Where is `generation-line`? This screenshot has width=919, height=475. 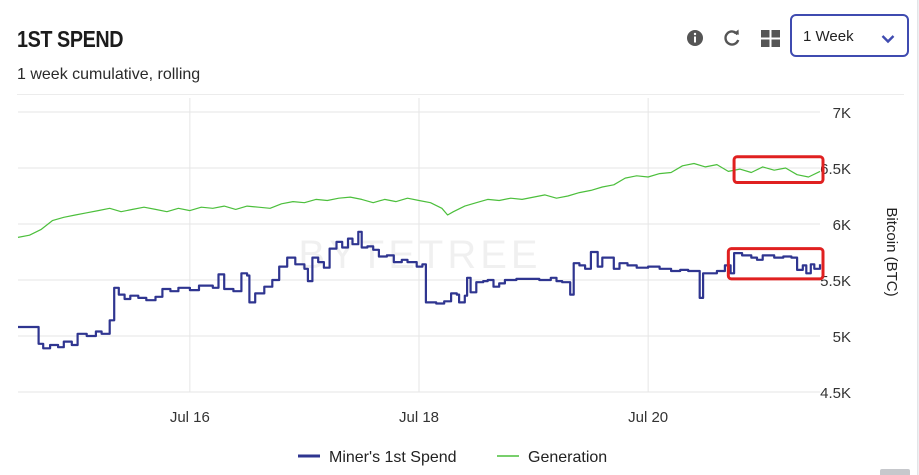 generation-line is located at coordinates (419, 200).